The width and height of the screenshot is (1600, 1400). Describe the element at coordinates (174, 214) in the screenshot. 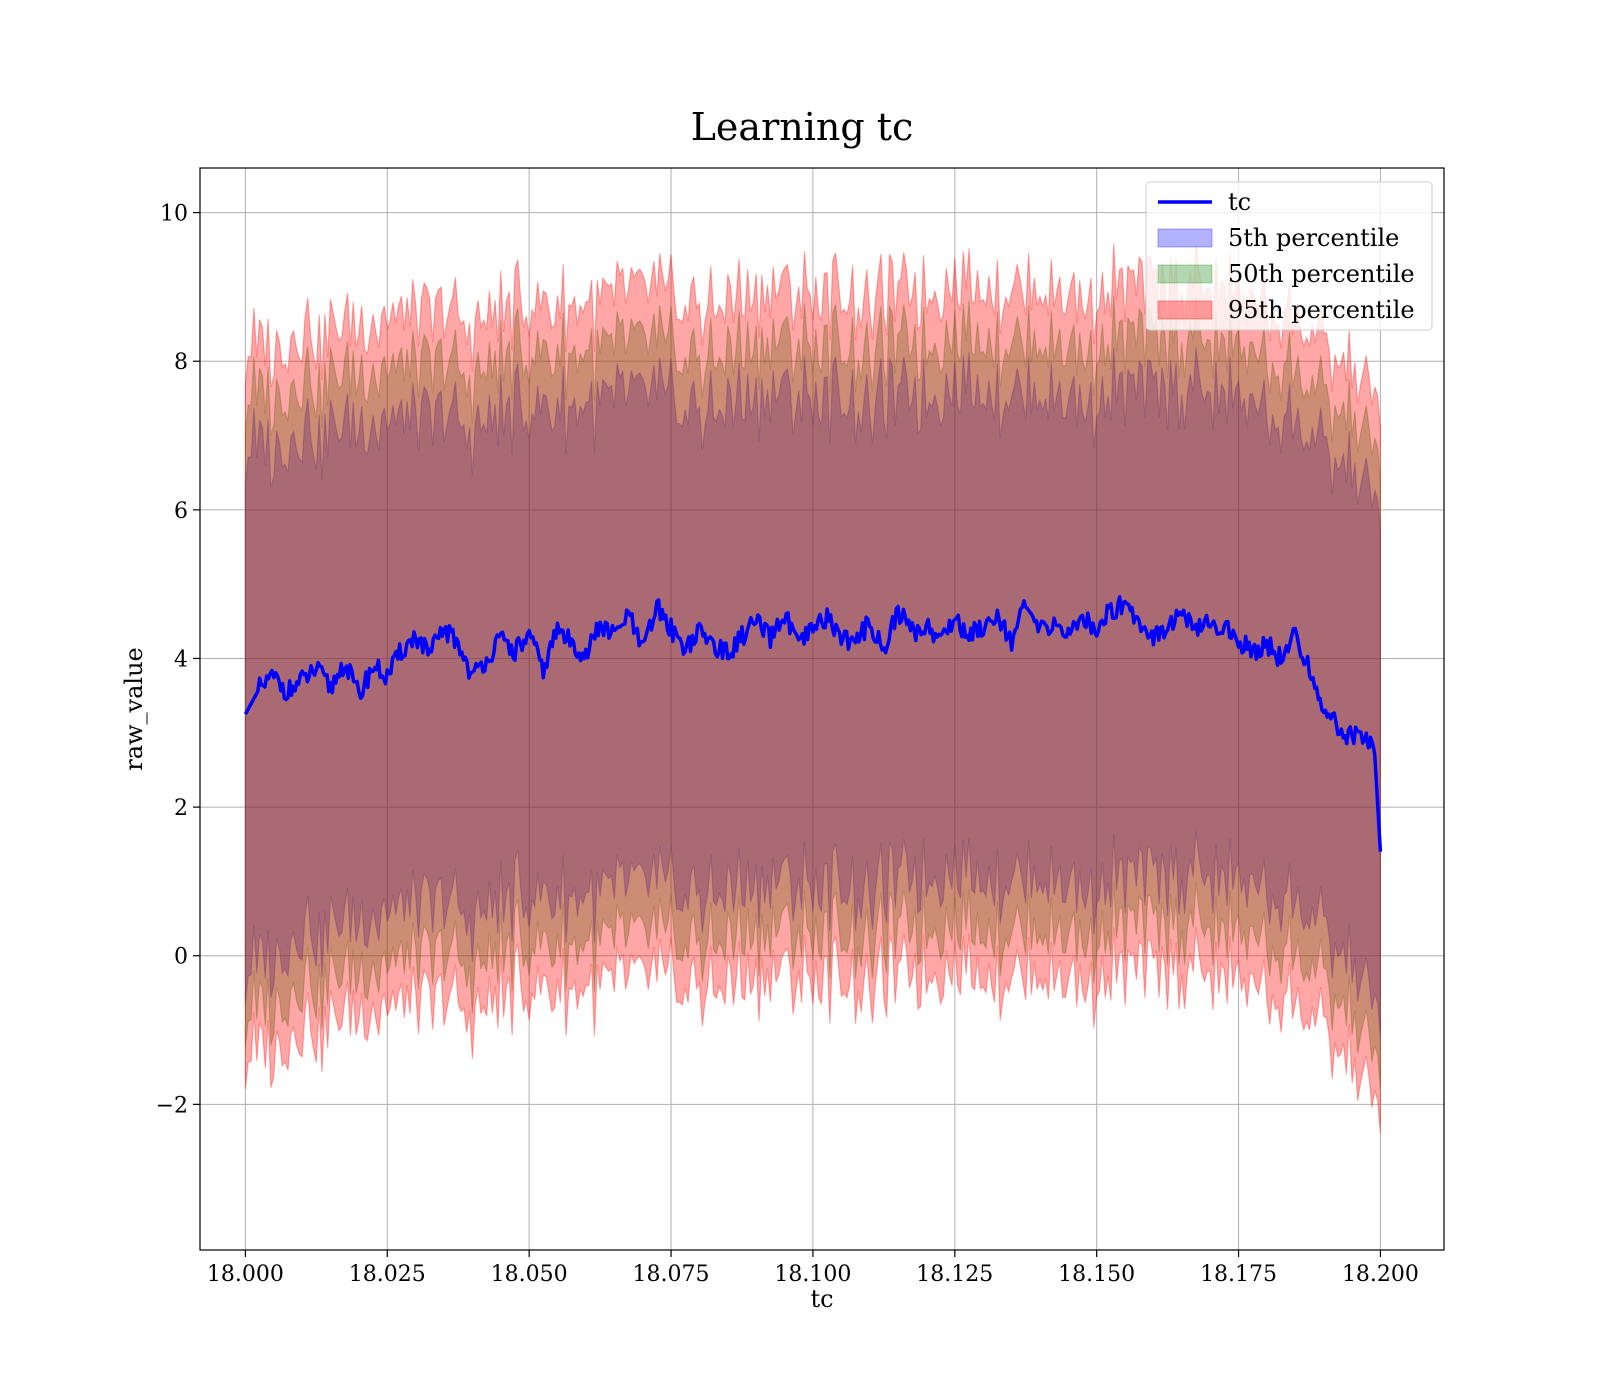

I see `y-tick-label: 10` at that location.